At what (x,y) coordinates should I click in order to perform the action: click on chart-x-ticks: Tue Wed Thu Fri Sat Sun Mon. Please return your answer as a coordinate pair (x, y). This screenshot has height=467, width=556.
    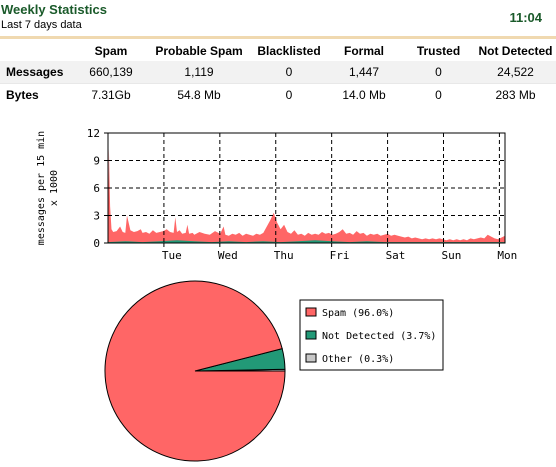
    Looking at the image, I should click on (339, 252).